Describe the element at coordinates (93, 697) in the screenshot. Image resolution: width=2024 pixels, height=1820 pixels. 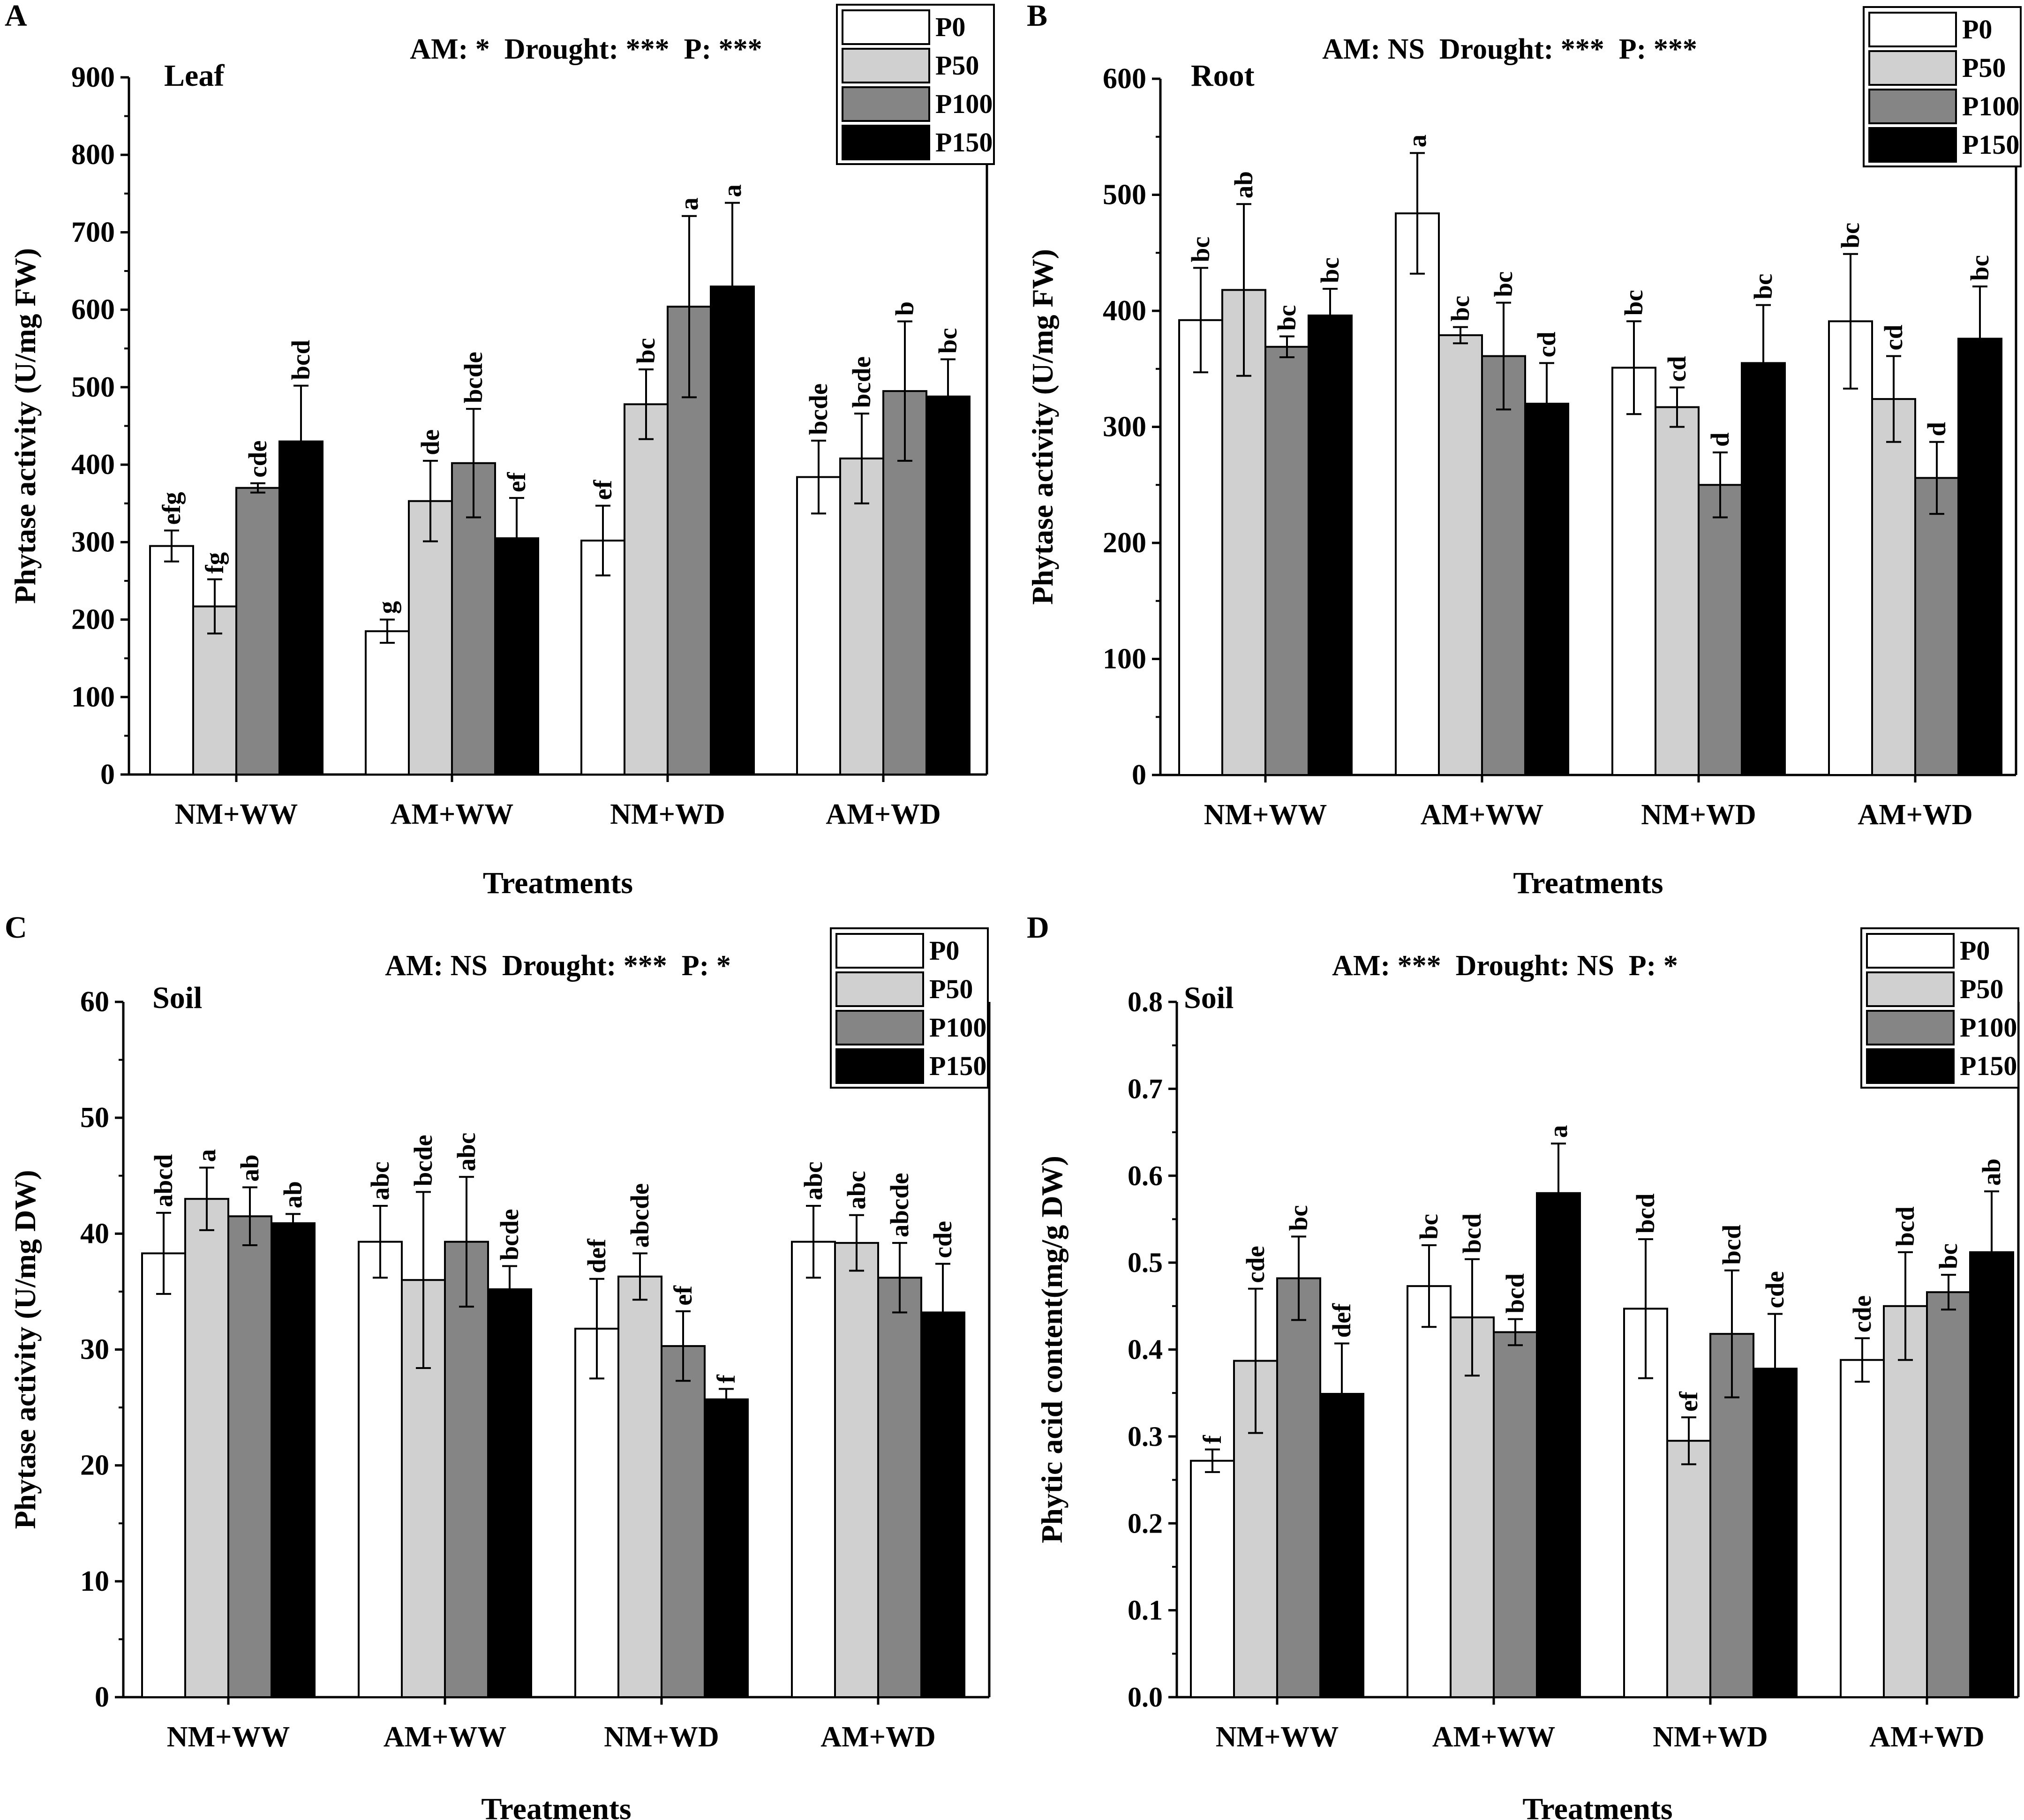
I see `y-tick-label: 100` at that location.